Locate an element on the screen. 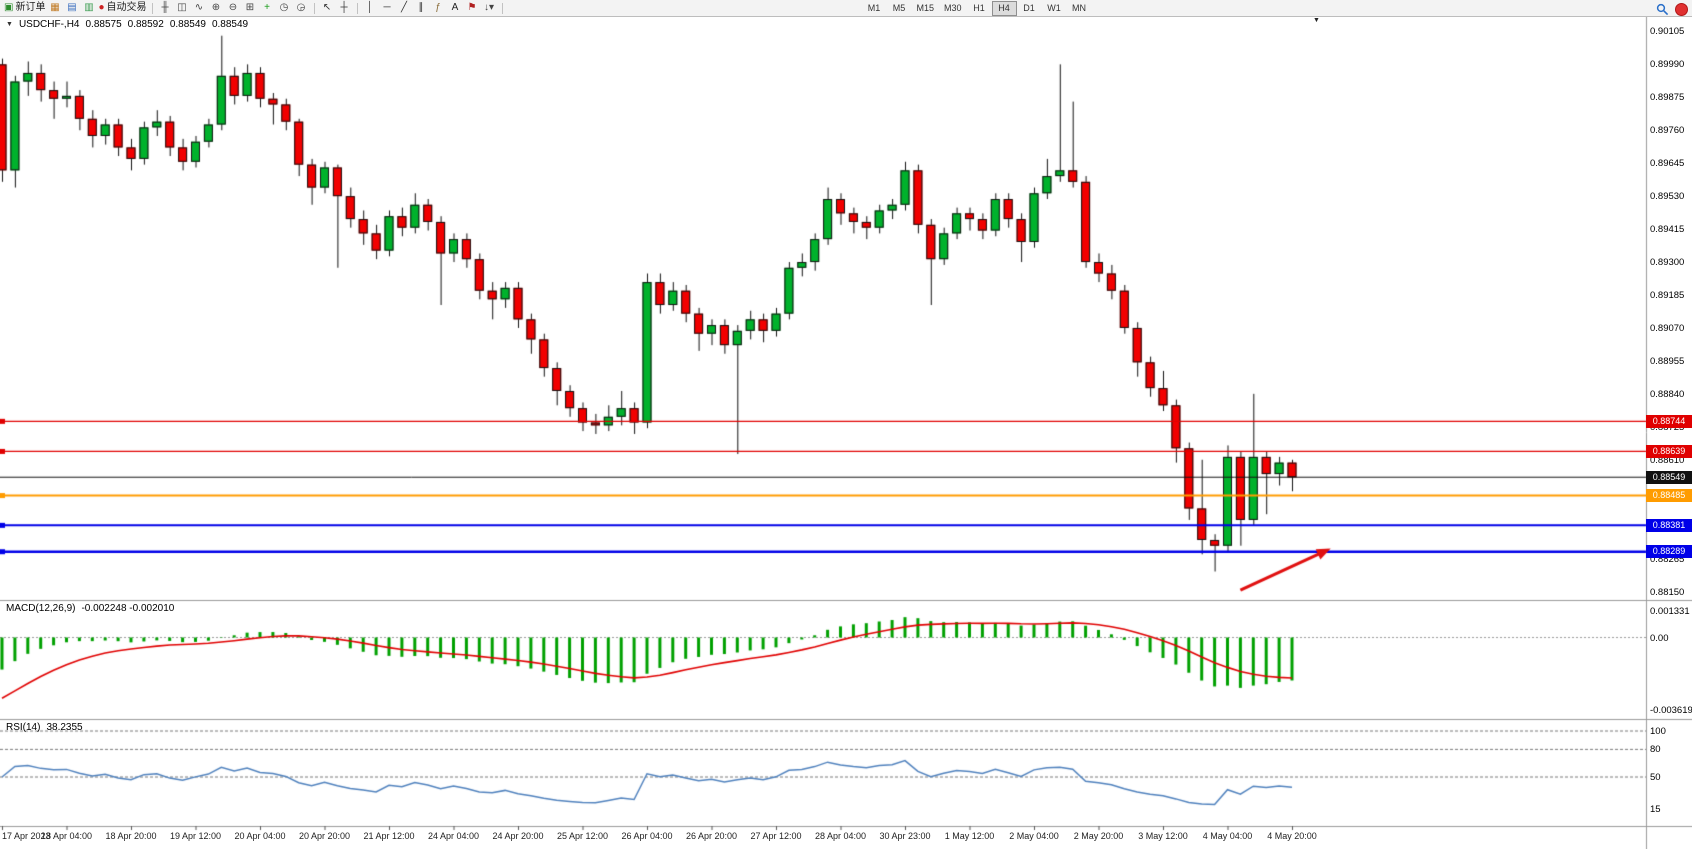  rsi-axis-label: 80 is located at coordinates (1655, 750).